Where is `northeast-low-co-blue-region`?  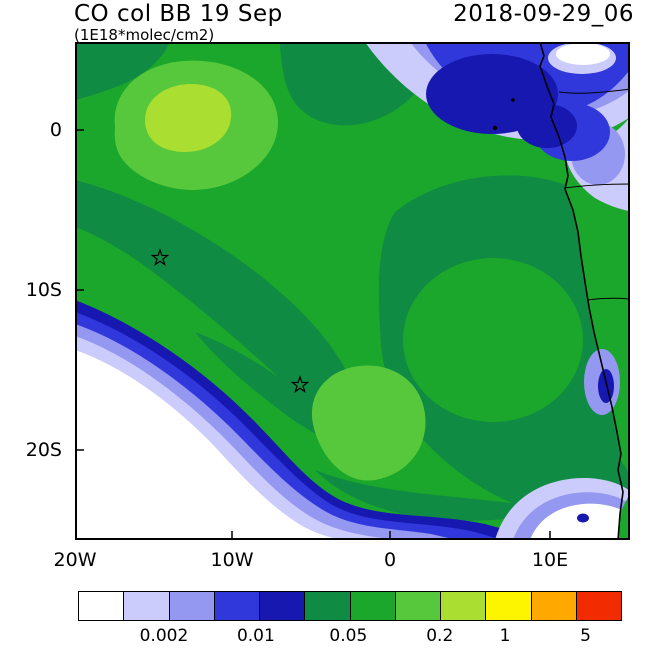
northeast-low-co-blue-region is located at coordinates (497, 126).